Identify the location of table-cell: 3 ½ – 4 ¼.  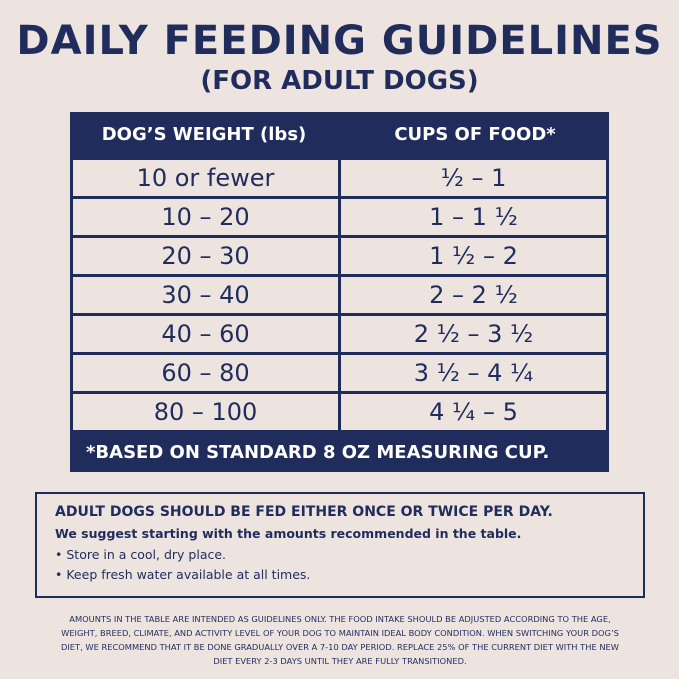
(473, 373).